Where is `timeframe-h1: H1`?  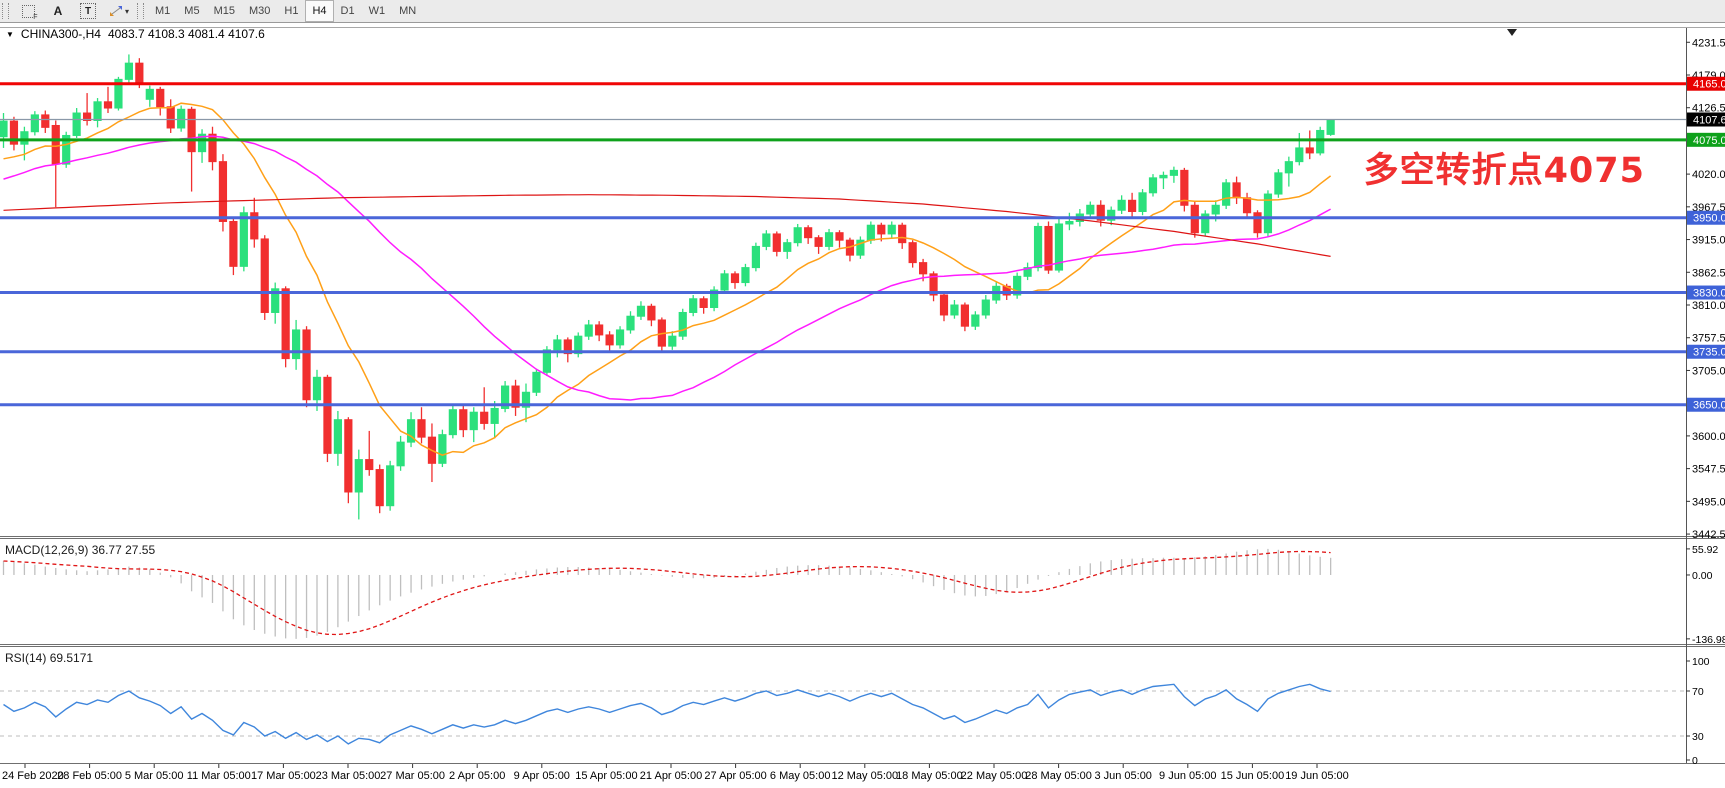 timeframe-h1: H1 is located at coordinates (291, 11).